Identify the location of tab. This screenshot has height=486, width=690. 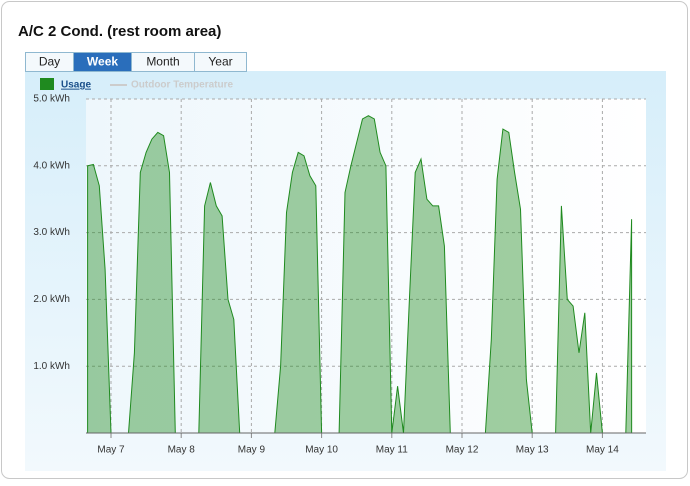
(220, 62).